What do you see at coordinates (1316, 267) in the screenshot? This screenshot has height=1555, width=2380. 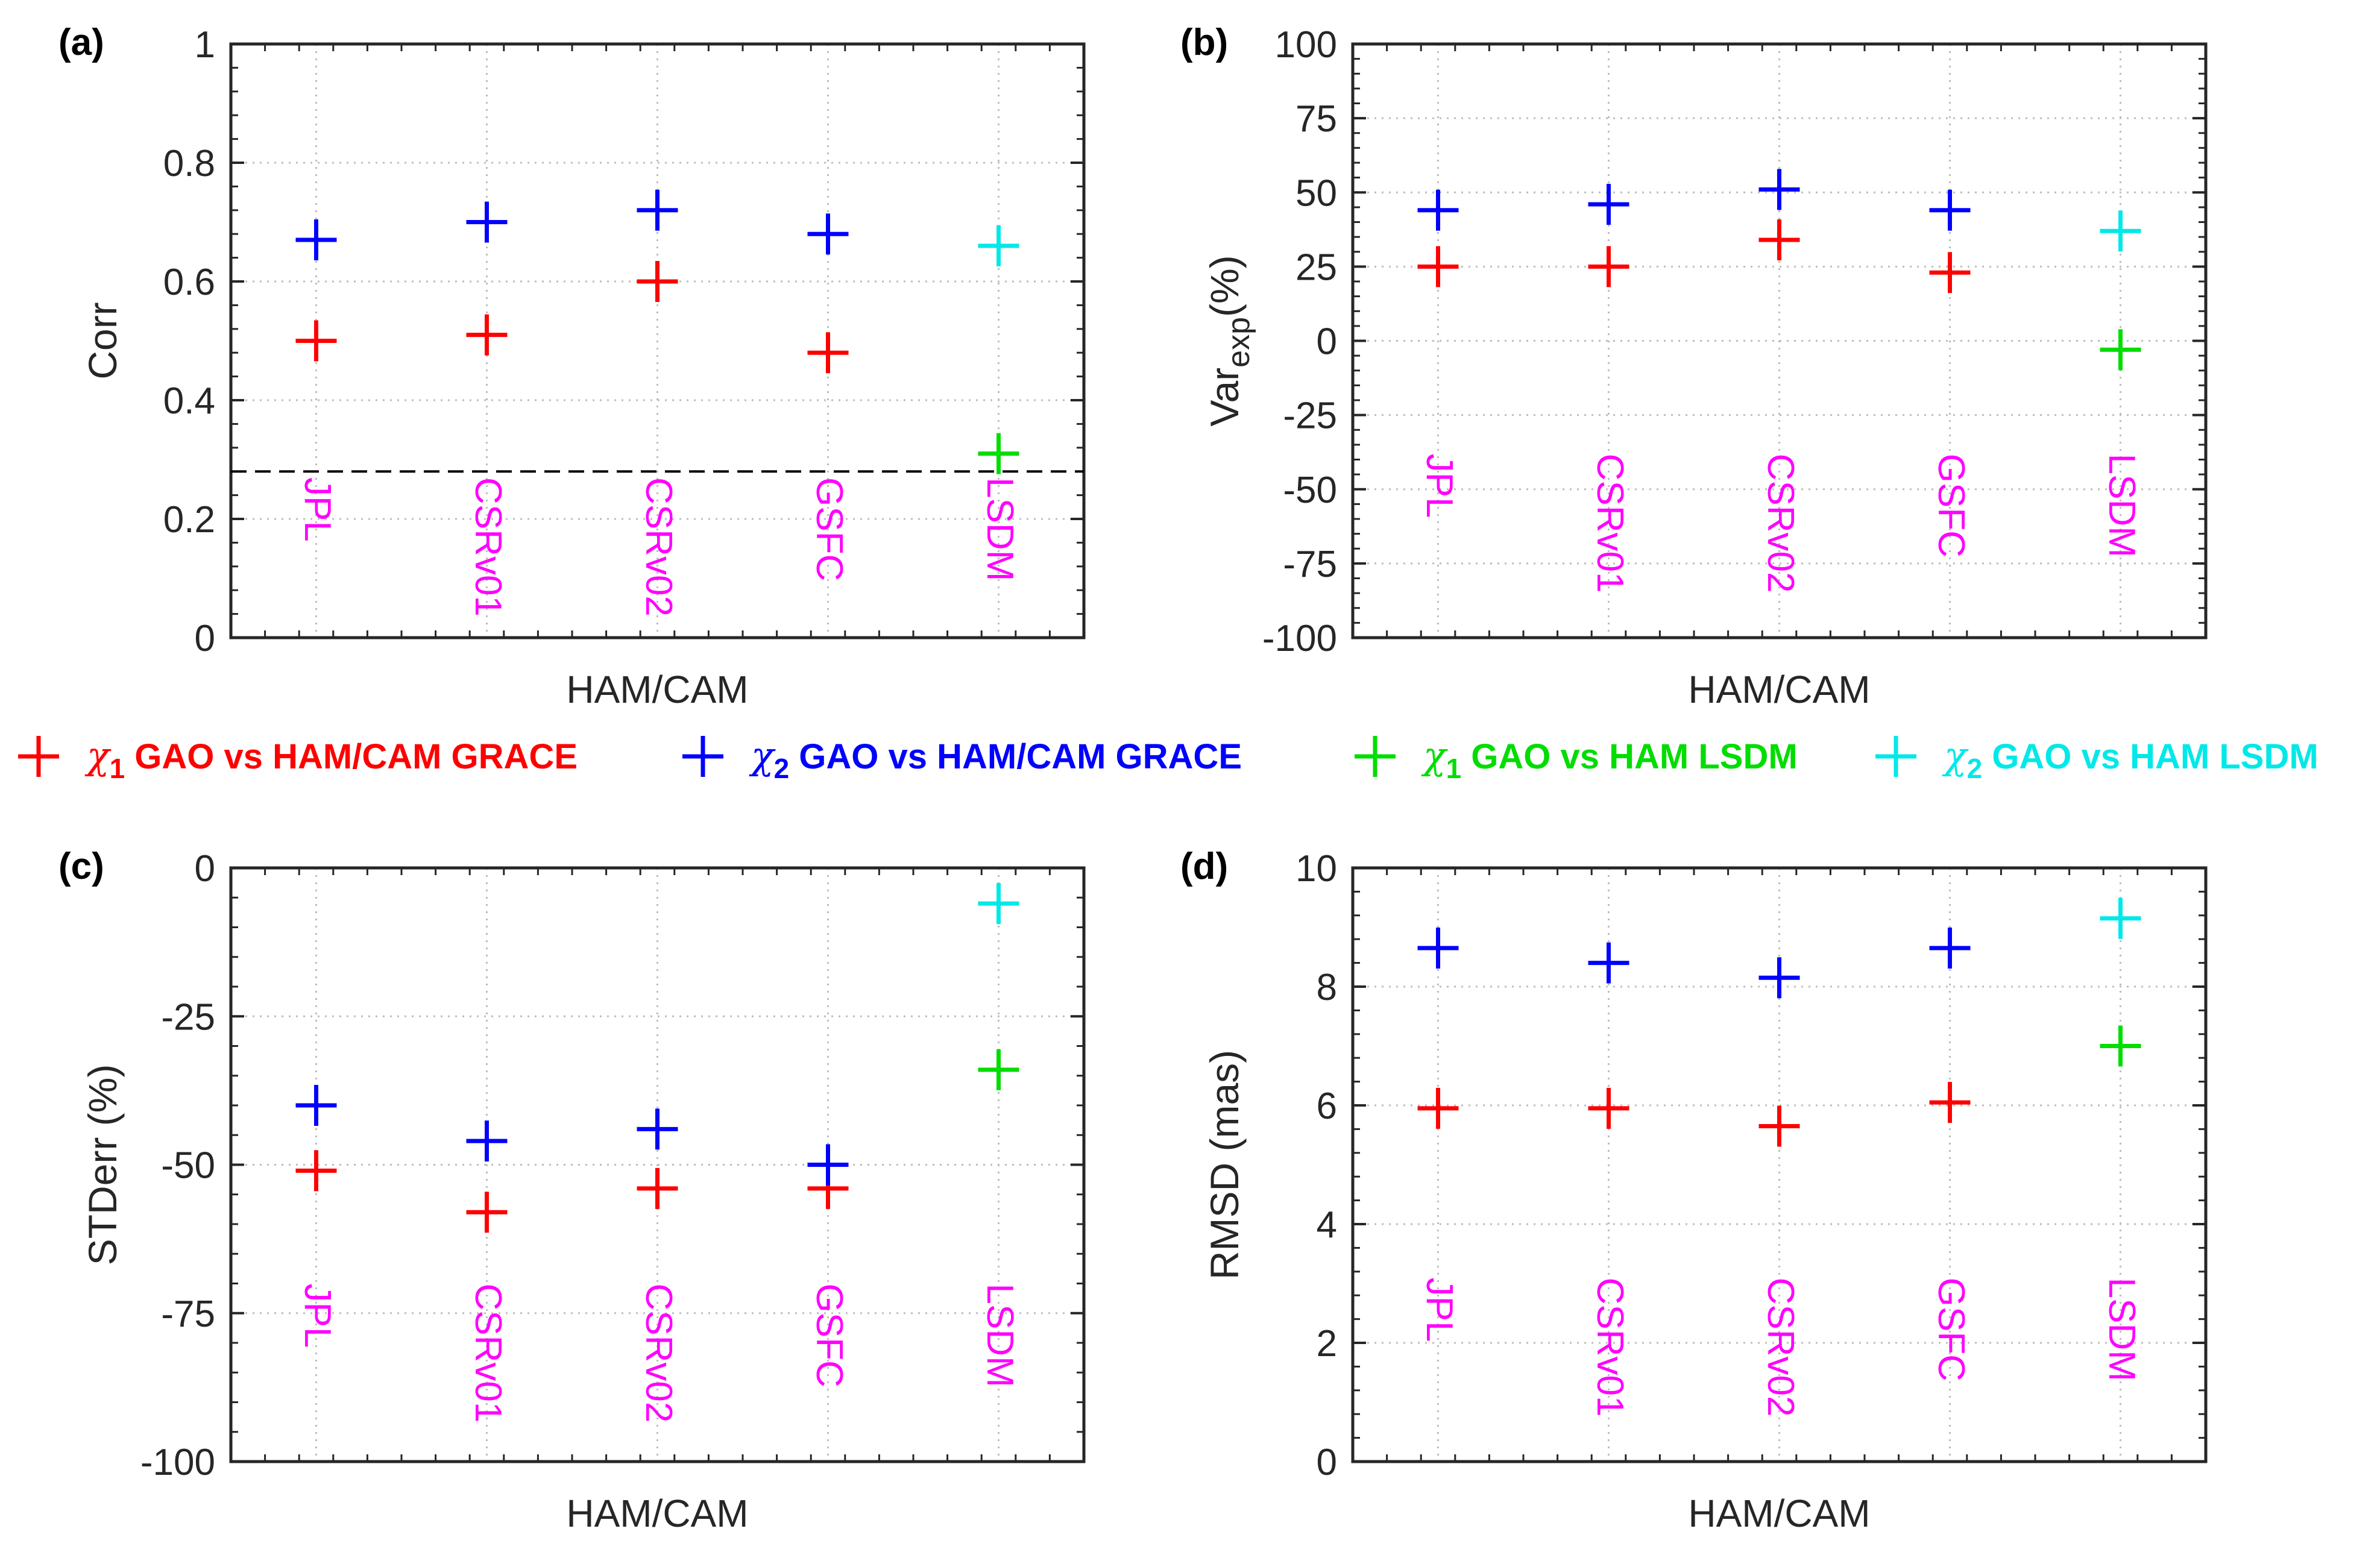 I see `y-tick-label: 25` at bounding box center [1316, 267].